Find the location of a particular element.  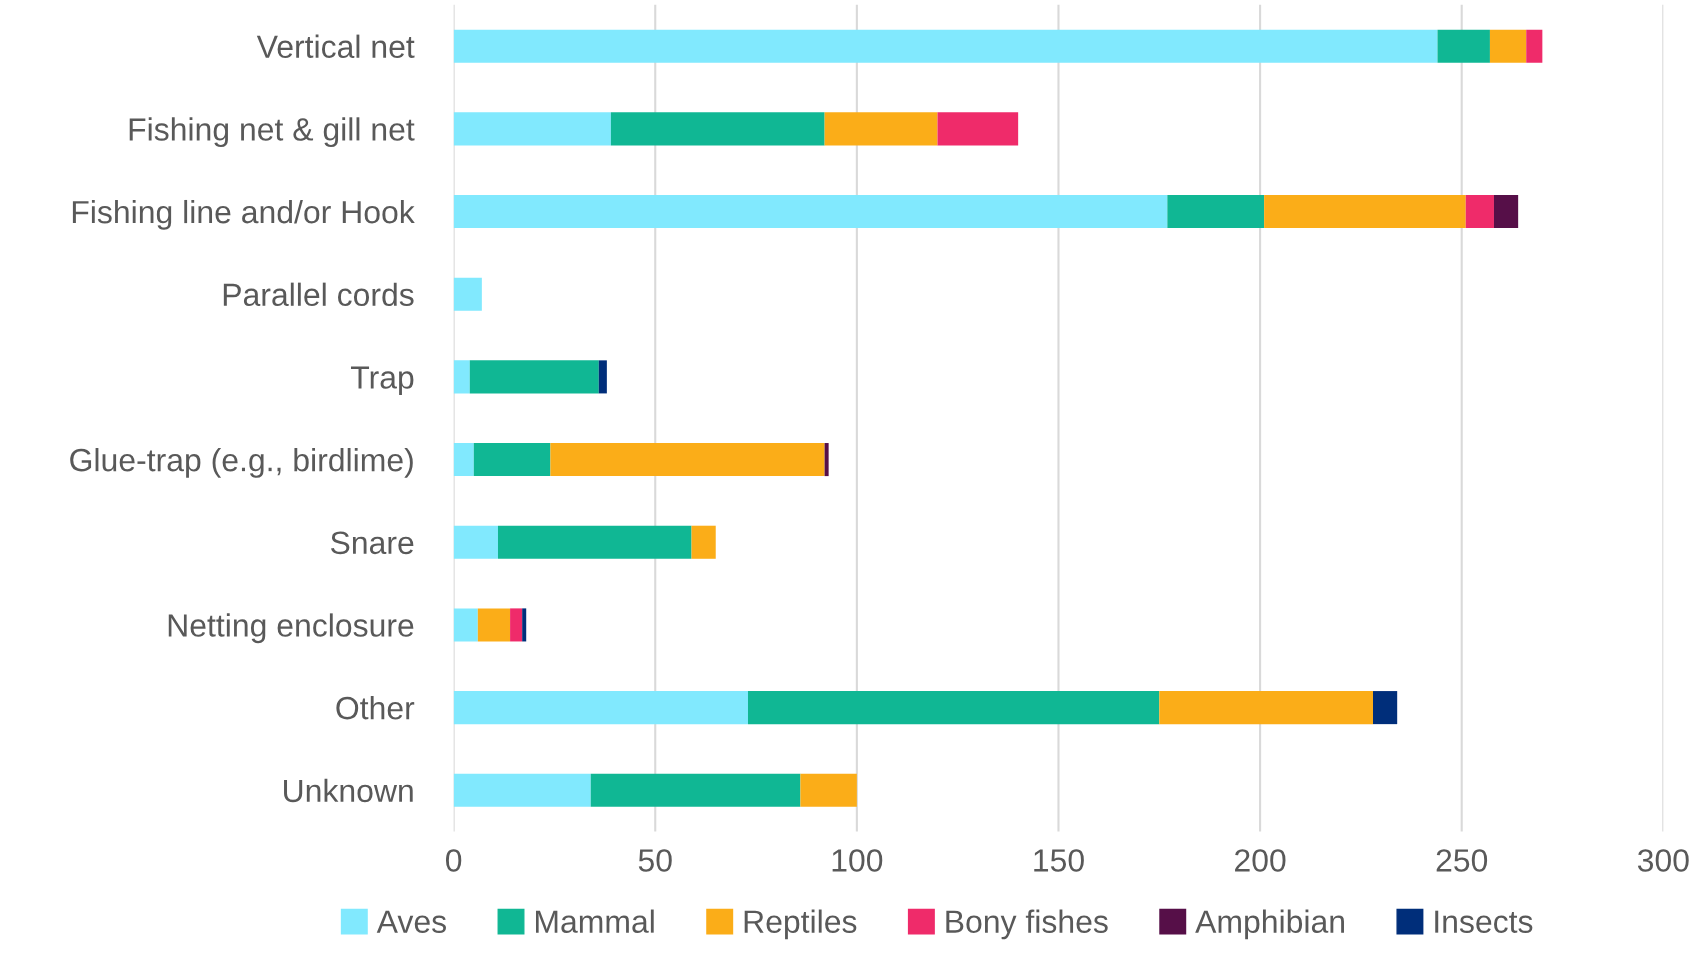

x-tick-label: 0 is located at coordinates (454, 860).